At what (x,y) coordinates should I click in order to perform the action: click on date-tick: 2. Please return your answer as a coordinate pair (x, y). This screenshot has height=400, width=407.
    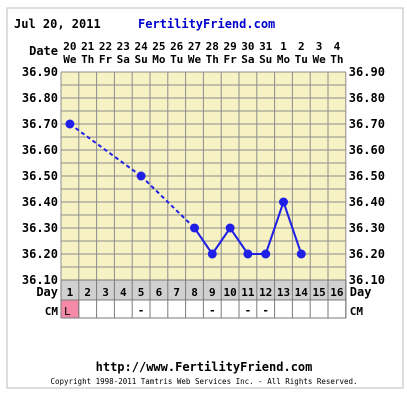
    Looking at the image, I should click on (301, 46).